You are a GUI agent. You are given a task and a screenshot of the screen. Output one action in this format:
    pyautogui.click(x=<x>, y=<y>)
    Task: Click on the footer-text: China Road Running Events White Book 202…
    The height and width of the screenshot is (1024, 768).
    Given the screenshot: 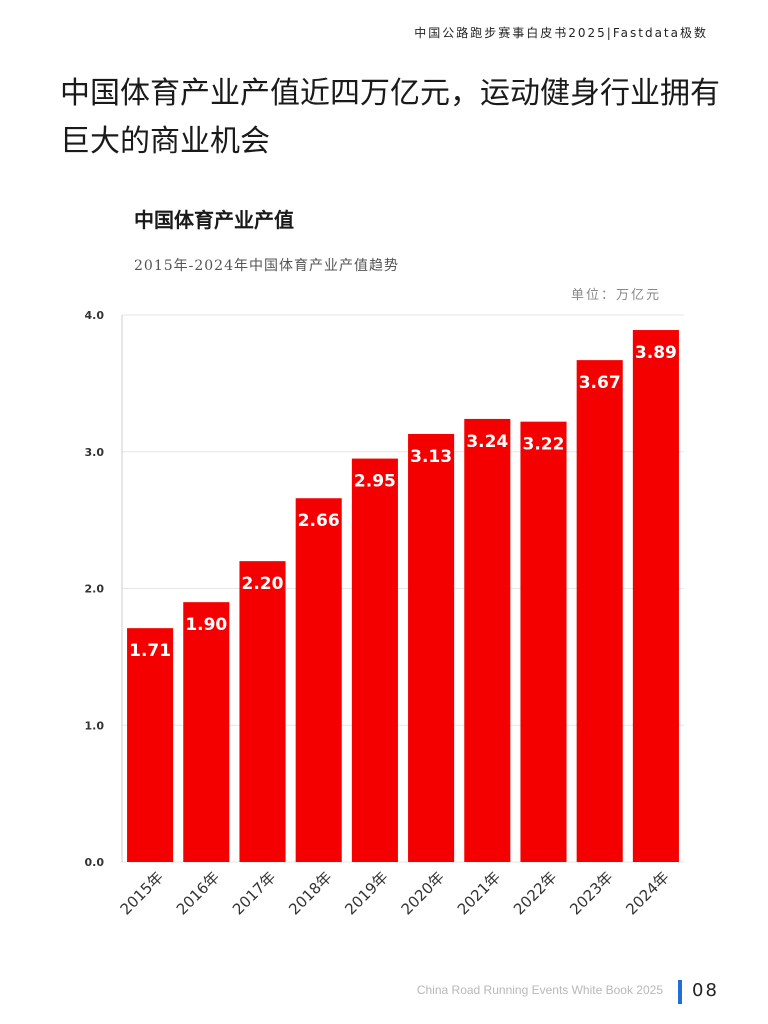 What is the action you would take?
    pyautogui.click(x=539, y=990)
    